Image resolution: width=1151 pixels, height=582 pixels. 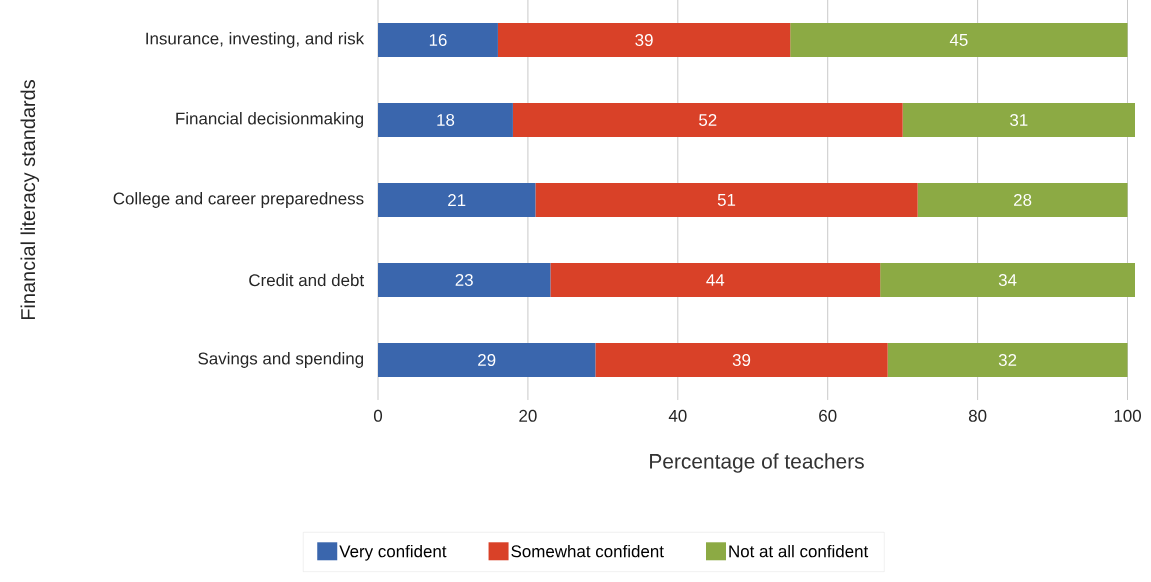 What do you see at coordinates (270, 120) in the screenshot?
I see `y-tick-label: Financial decisionmaking` at bounding box center [270, 120].